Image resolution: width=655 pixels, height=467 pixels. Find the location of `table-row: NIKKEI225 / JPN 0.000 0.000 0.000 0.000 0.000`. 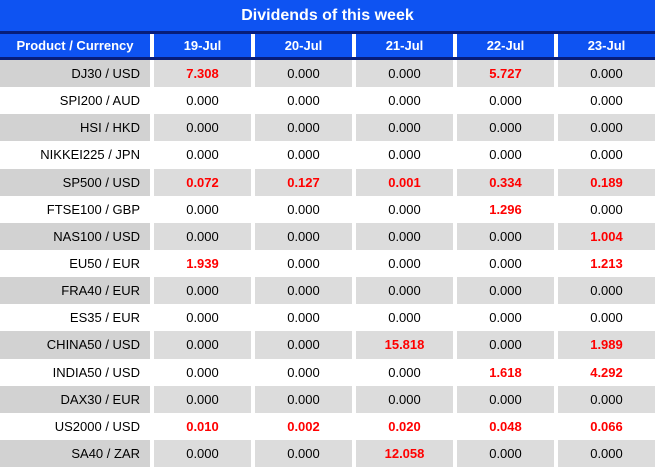

table-row: NIKKEI225 / JPN 0.000 0.000 0.000 0.000 0.000 is located at coordinates (327, 155).